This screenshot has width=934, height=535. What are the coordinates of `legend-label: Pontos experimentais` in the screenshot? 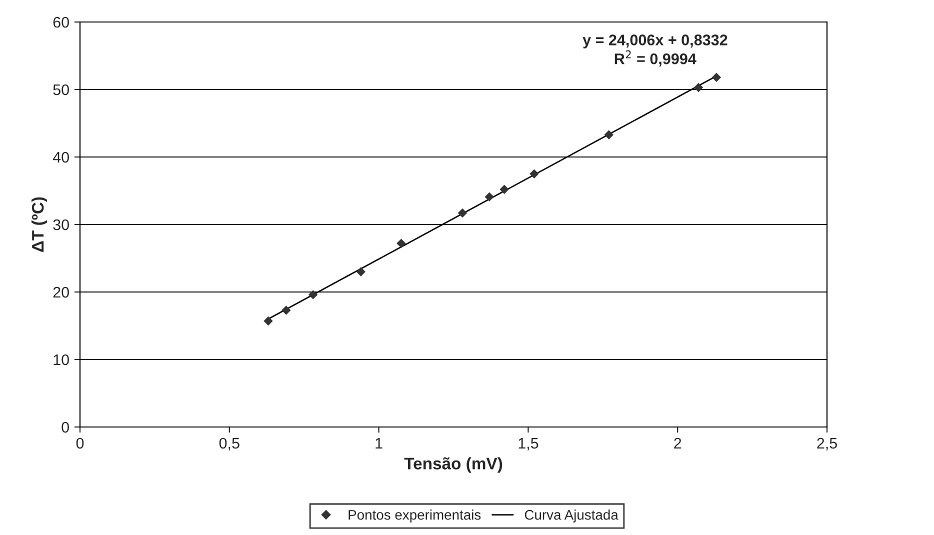 It's located at (414, 516).